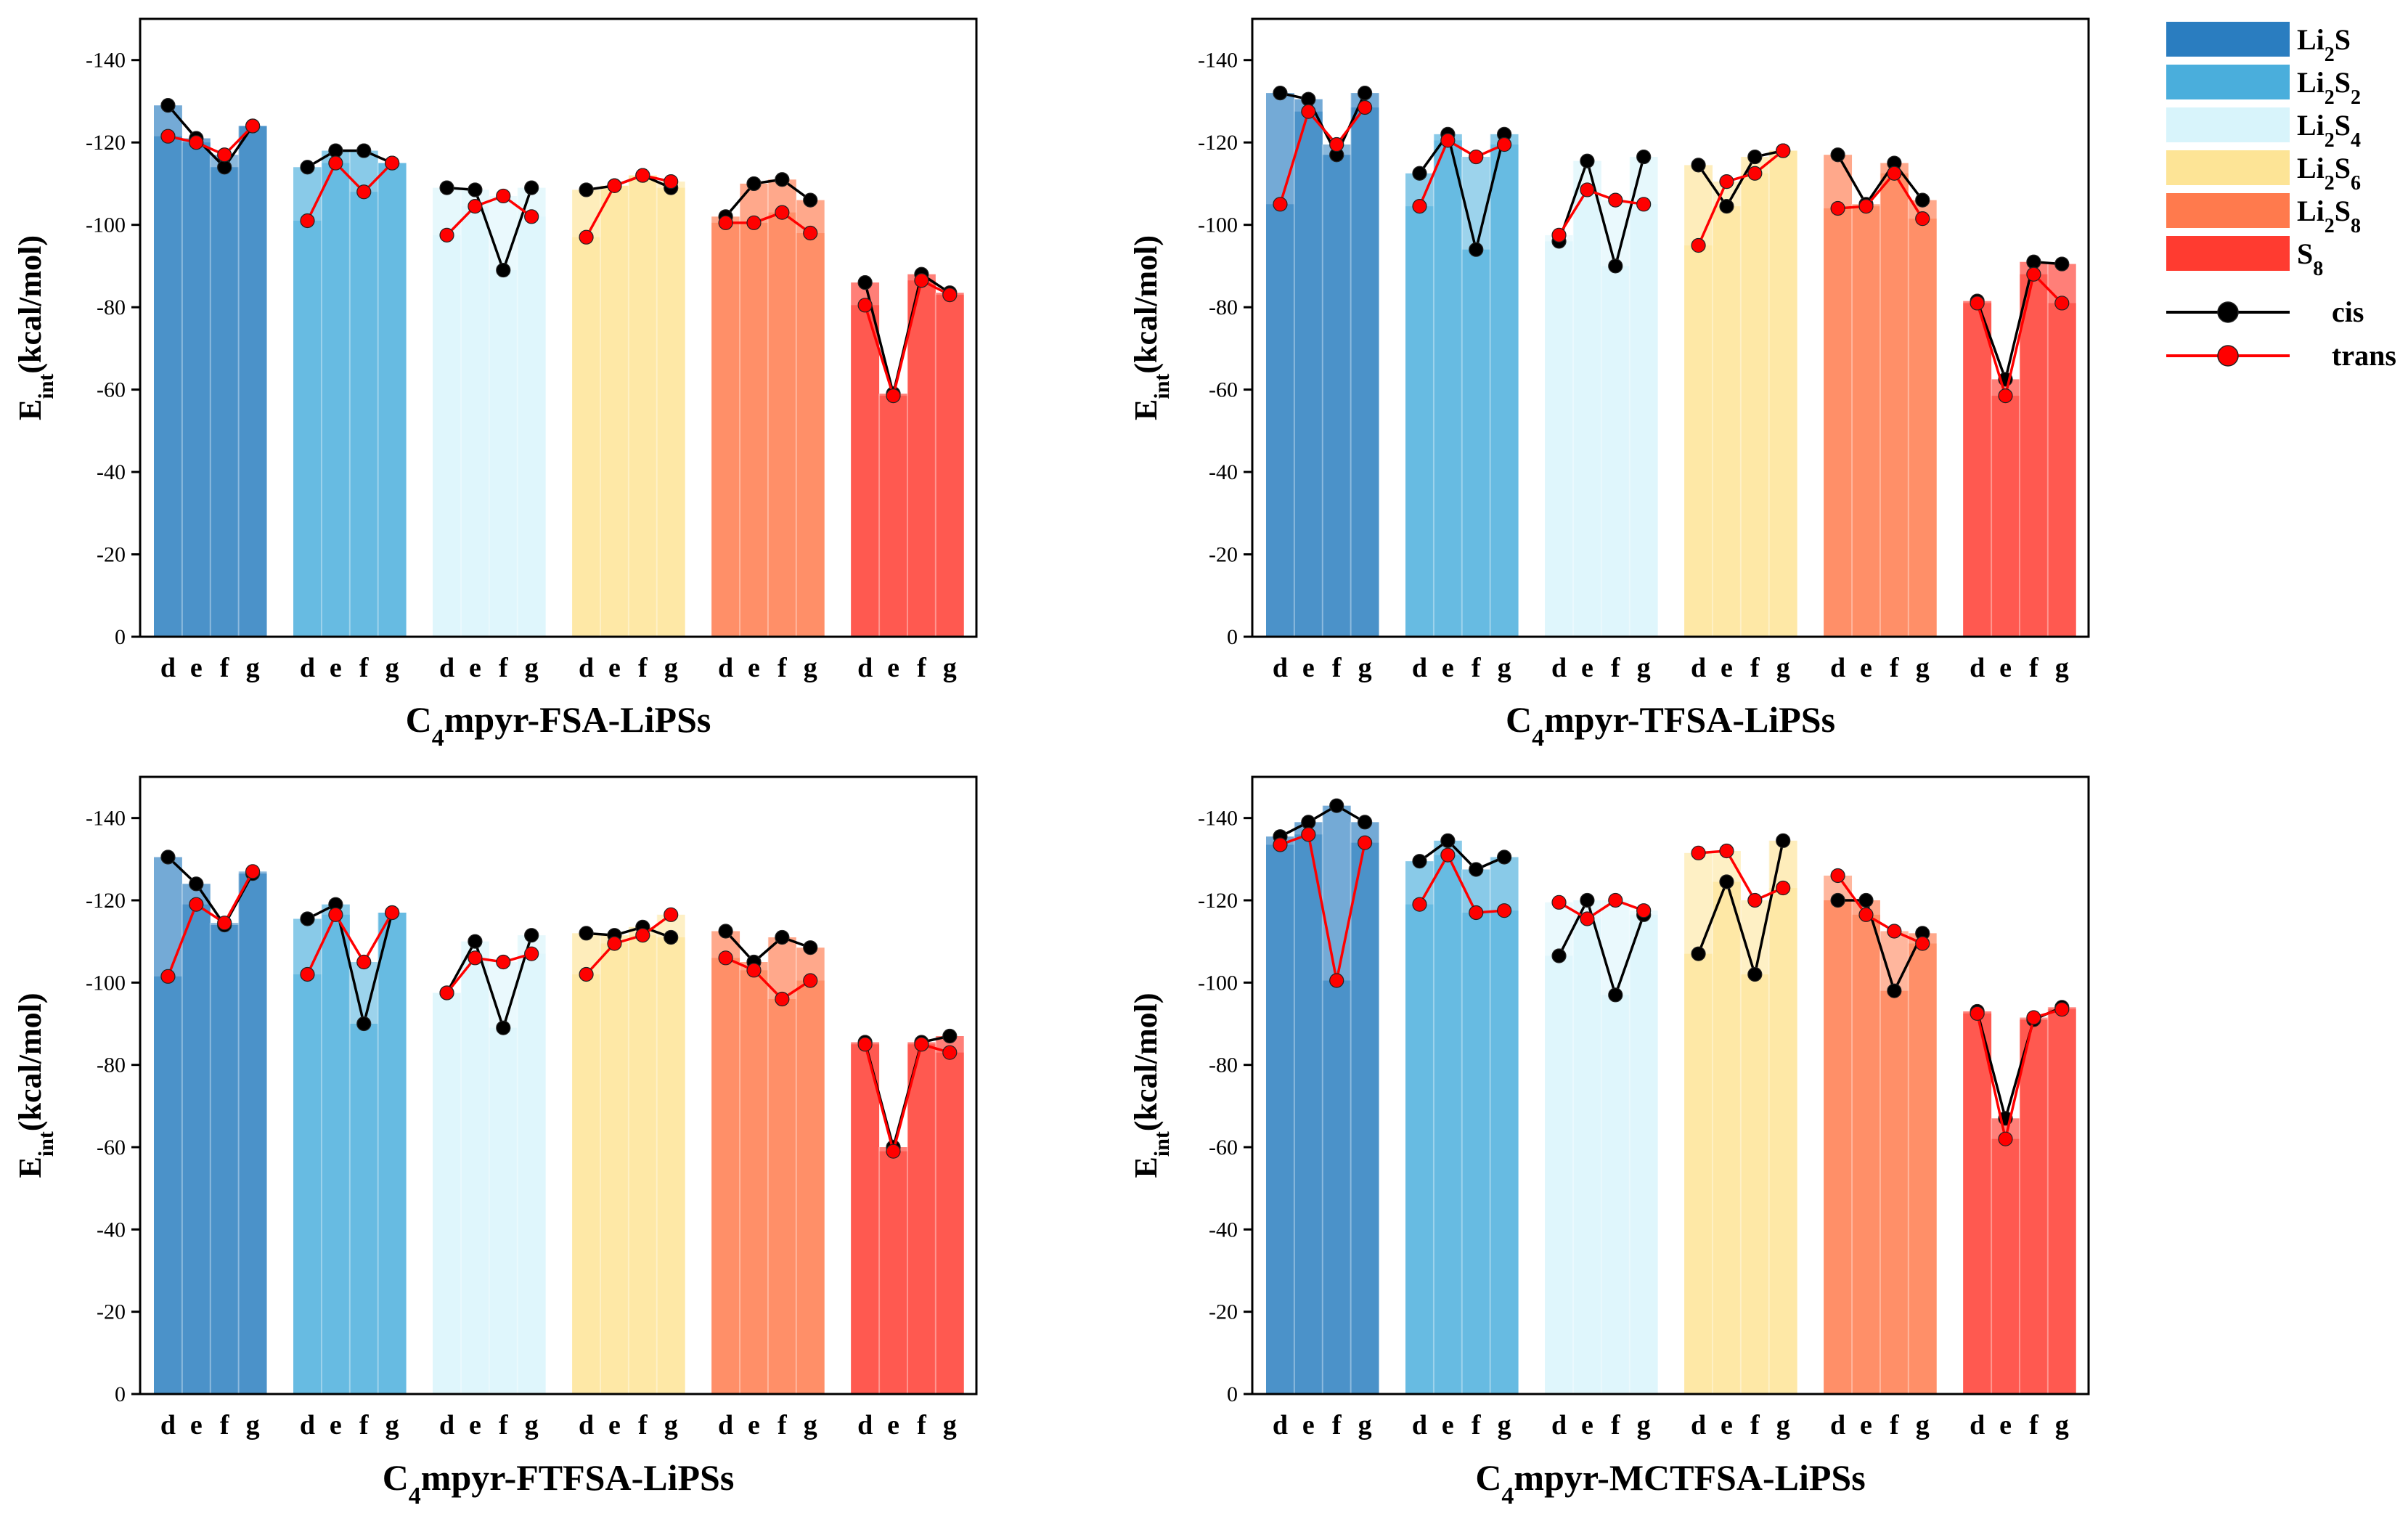 This screenshot has width=2408, height=1516. I want to click on title-rest: mpyr-TFSA-LiPSs, so click(1690, 720).